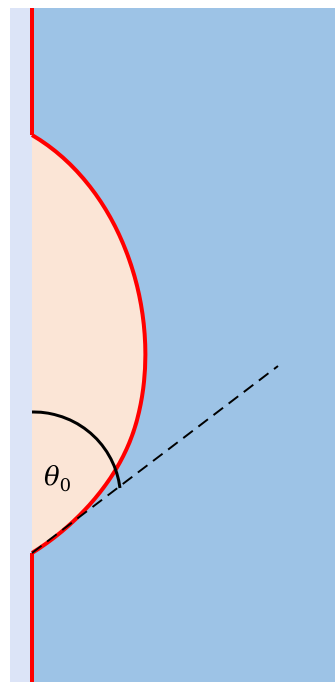  What do you see at coordinates (65, 485) in the screenshot?
I see `angle-subscript: 0` at bounding box center [65, 485].